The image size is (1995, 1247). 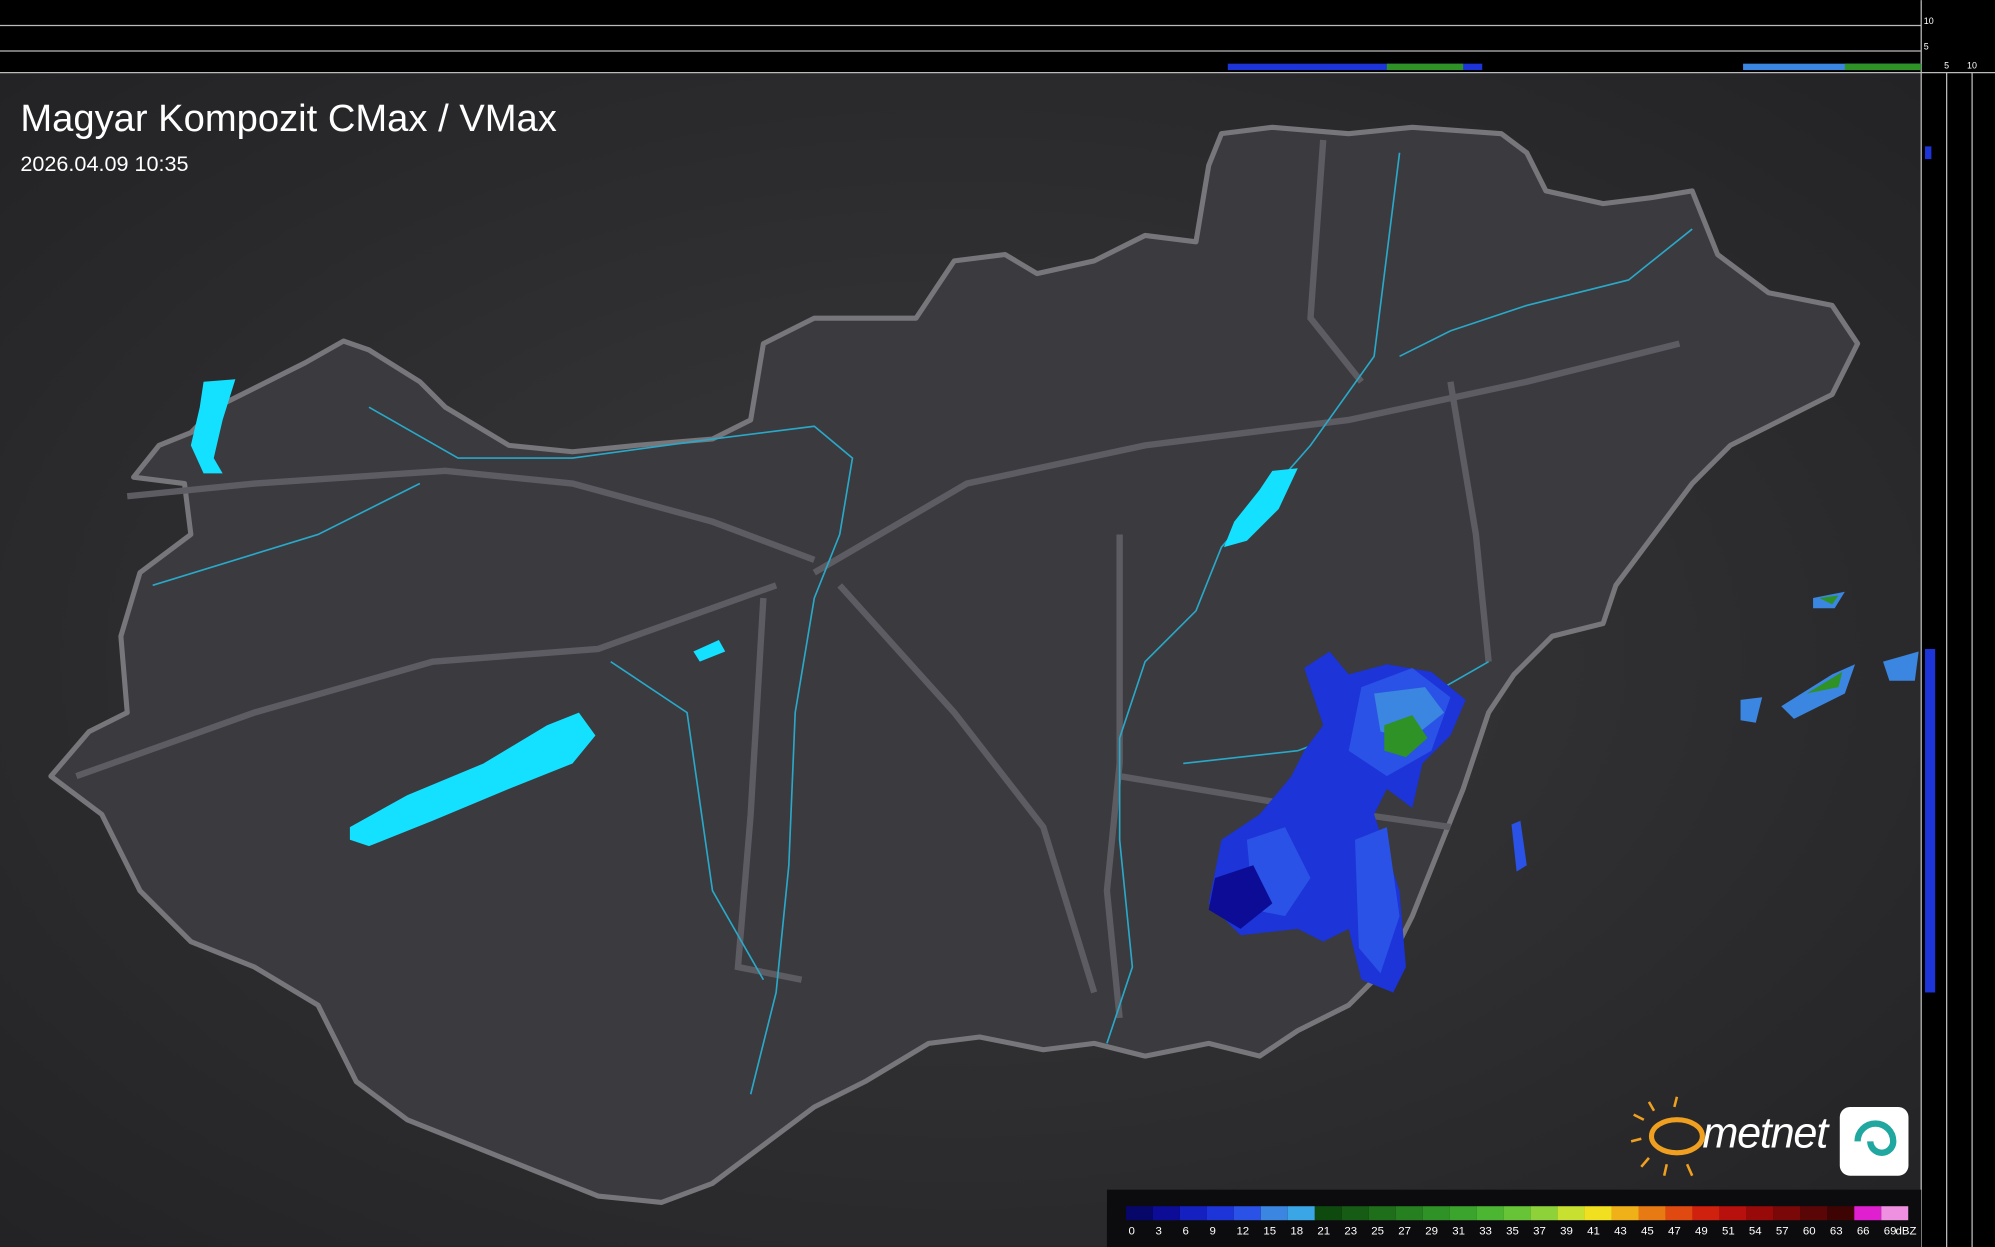 I want to click on legend-label: 33, so click(x=1485, y=1232).